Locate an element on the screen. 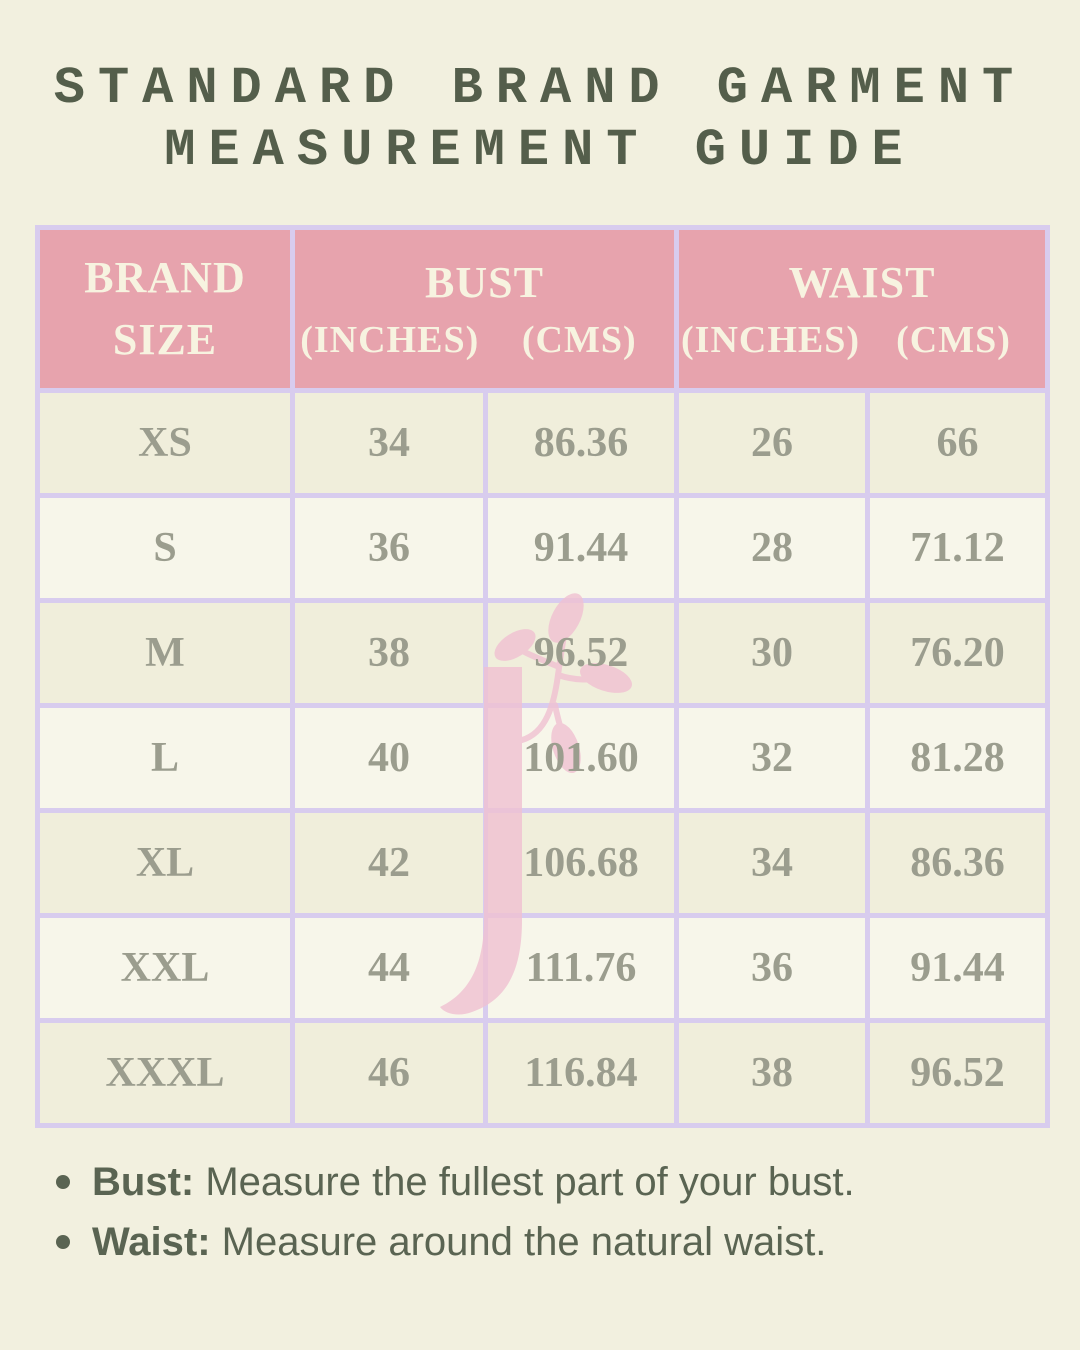 This screenshot has width=1080, height=1350. cell-waist-cm: 81.28 is located at coordinates (958, 758).